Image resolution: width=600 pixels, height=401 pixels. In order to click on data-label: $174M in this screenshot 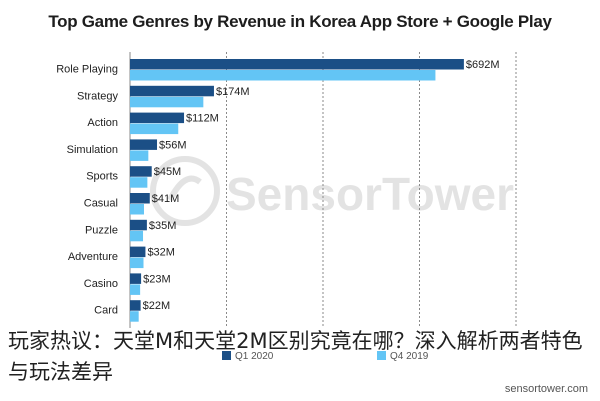, I will do `click(233, 92)`.